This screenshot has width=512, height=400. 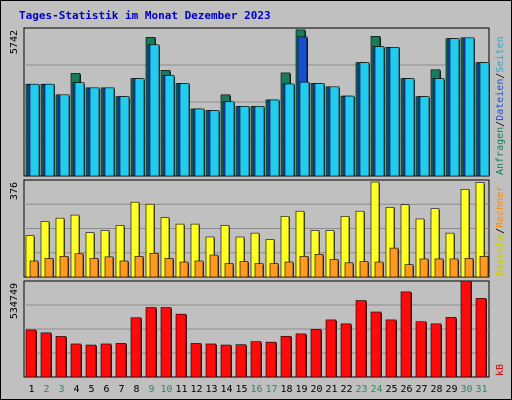 I want to click on day-label: 17, so click(x=271, y=389).